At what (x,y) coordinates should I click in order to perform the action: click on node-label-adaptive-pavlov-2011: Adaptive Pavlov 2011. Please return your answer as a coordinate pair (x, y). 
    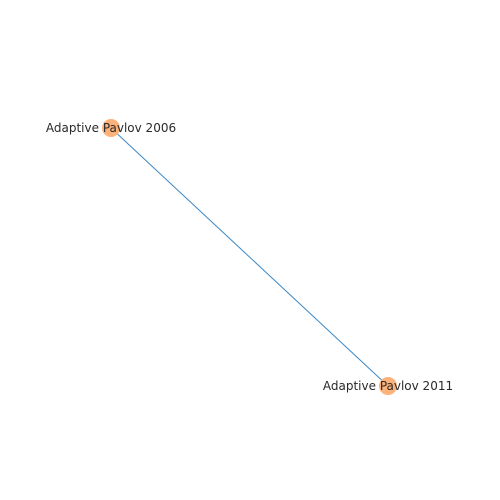
    Looking at the image, I should click on (388, 386).